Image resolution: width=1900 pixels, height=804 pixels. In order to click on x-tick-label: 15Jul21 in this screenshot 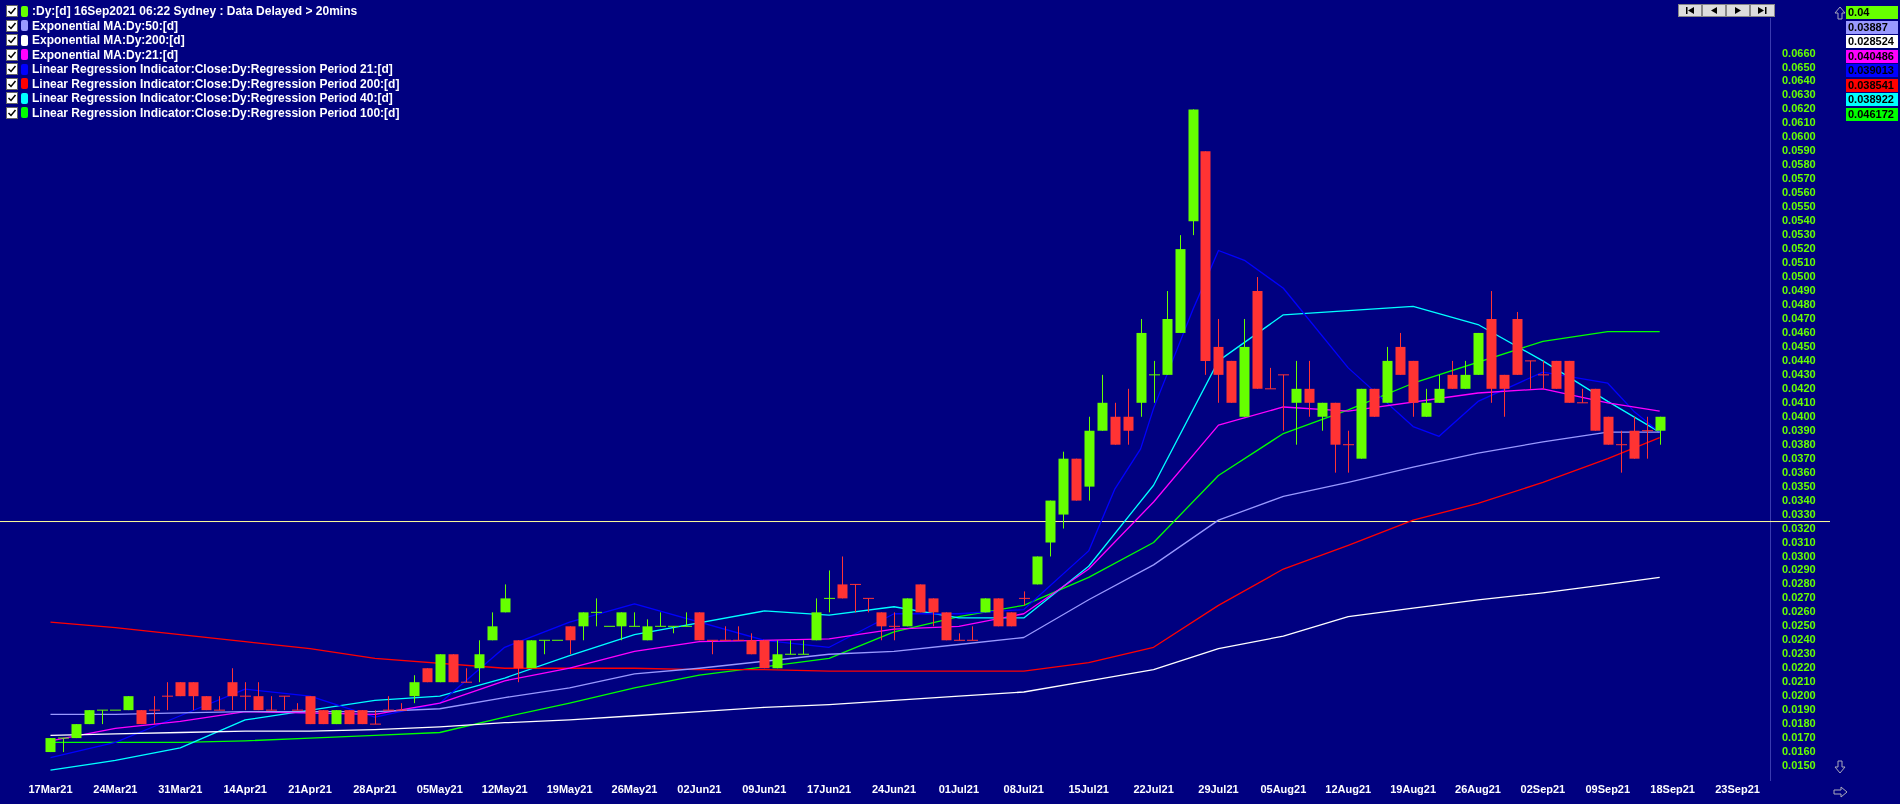, I will do `click(1088, 788)`.